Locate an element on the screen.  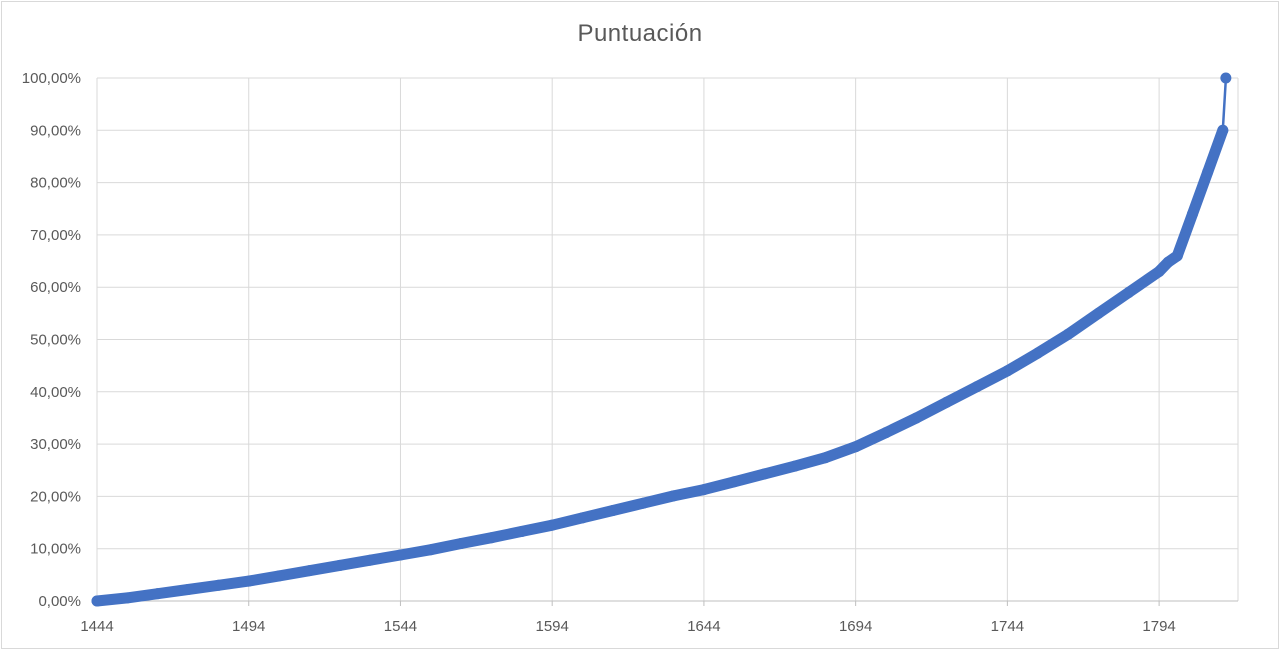
y-tick-label: 0,00% is located at coordinates (59, 601).